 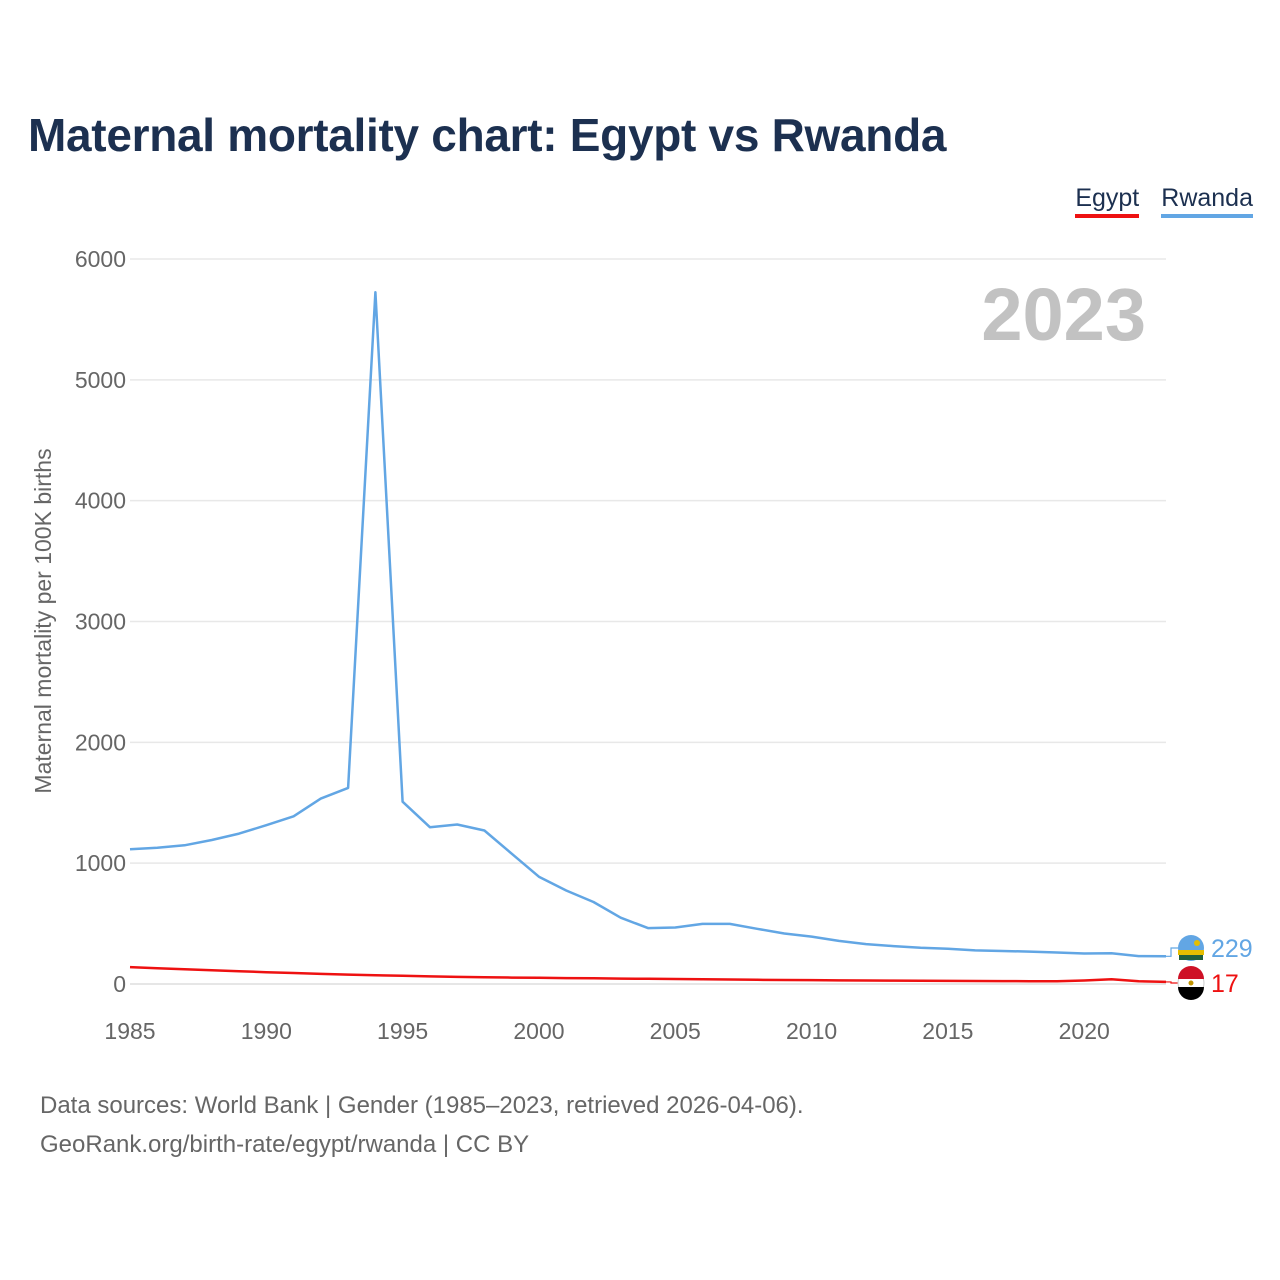 What do you see at coordinates (100, 501) in the screenshot?
I see `y-tick-label: 4000` at bounding box center [100, 501].